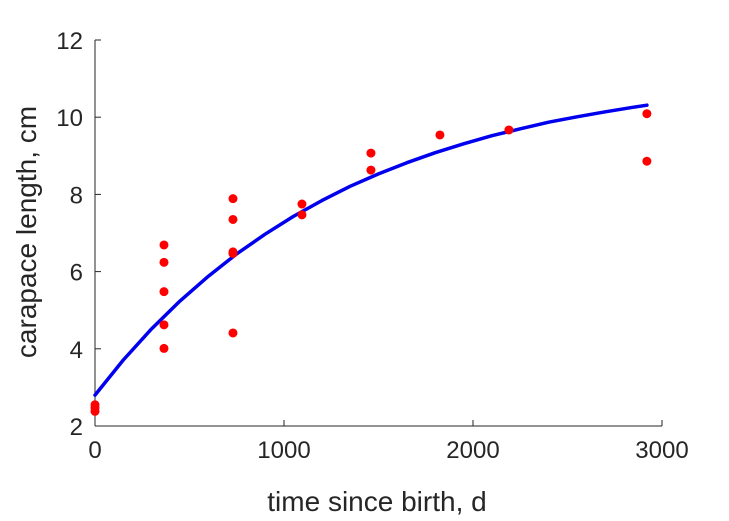  What do you see at coordinates (283, 450) in the screenshot?
I see `x-tick-label: 1000` at bounding box center [283, 450].